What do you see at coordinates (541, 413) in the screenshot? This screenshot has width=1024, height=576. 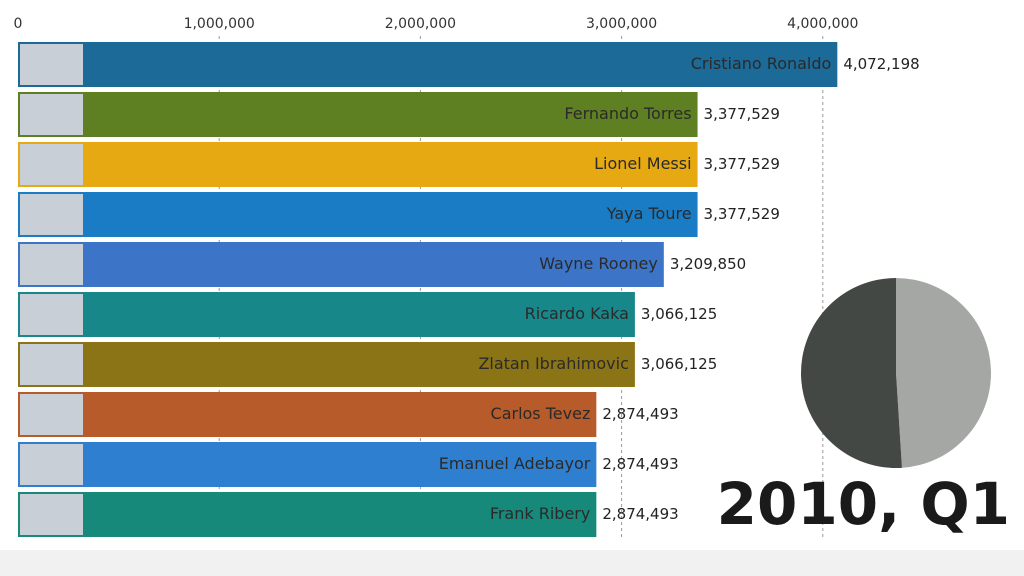 I see `bar-name: Carlos Tevez` at bounding box center [541, 413].